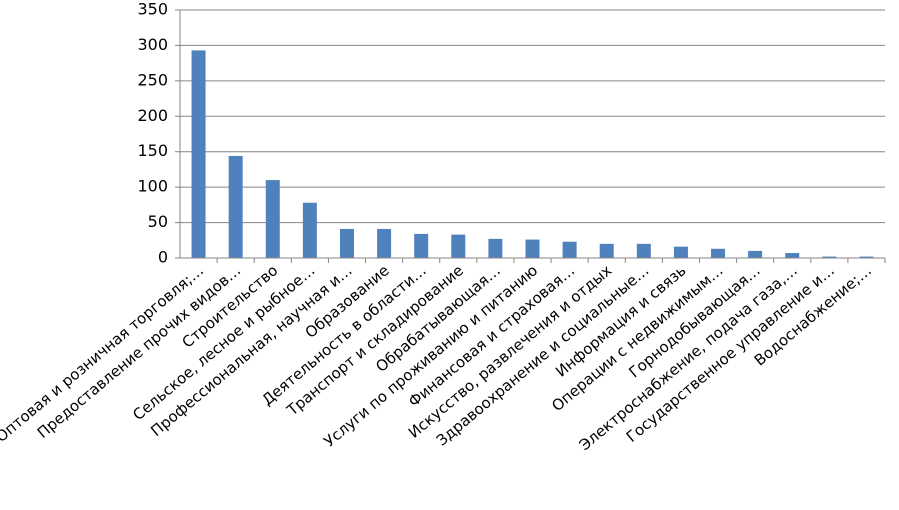  What do you see at coordinates (152, 115) in the screenshot?
I see `y-tick-label: 200` at bounding box center [152, 115].